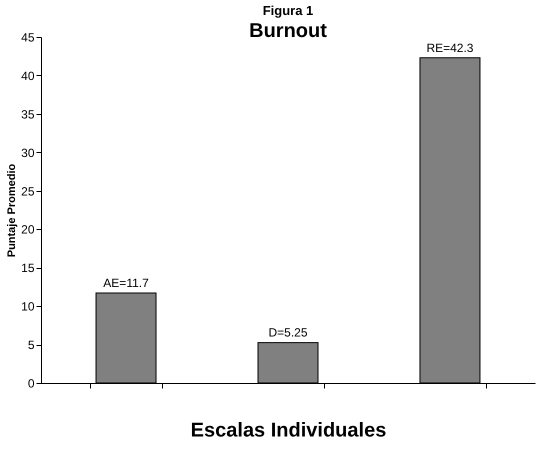 This screenshot has width=544, height=449. What do you see at coordinates (28, 268) in the screenshot?
I see `y-tick-label: 15` at bounding box center [28, 268].